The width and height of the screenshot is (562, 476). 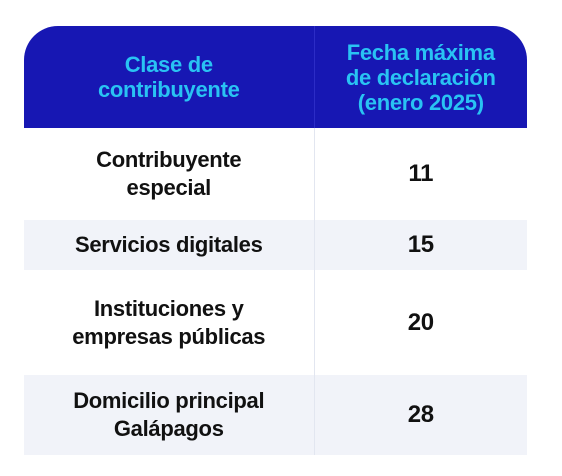 What do you see at coordinates (420, 102) in the screenshot?
I see `header-fecha-line-3: (enero 2025)` at bounding box center [420, 102].